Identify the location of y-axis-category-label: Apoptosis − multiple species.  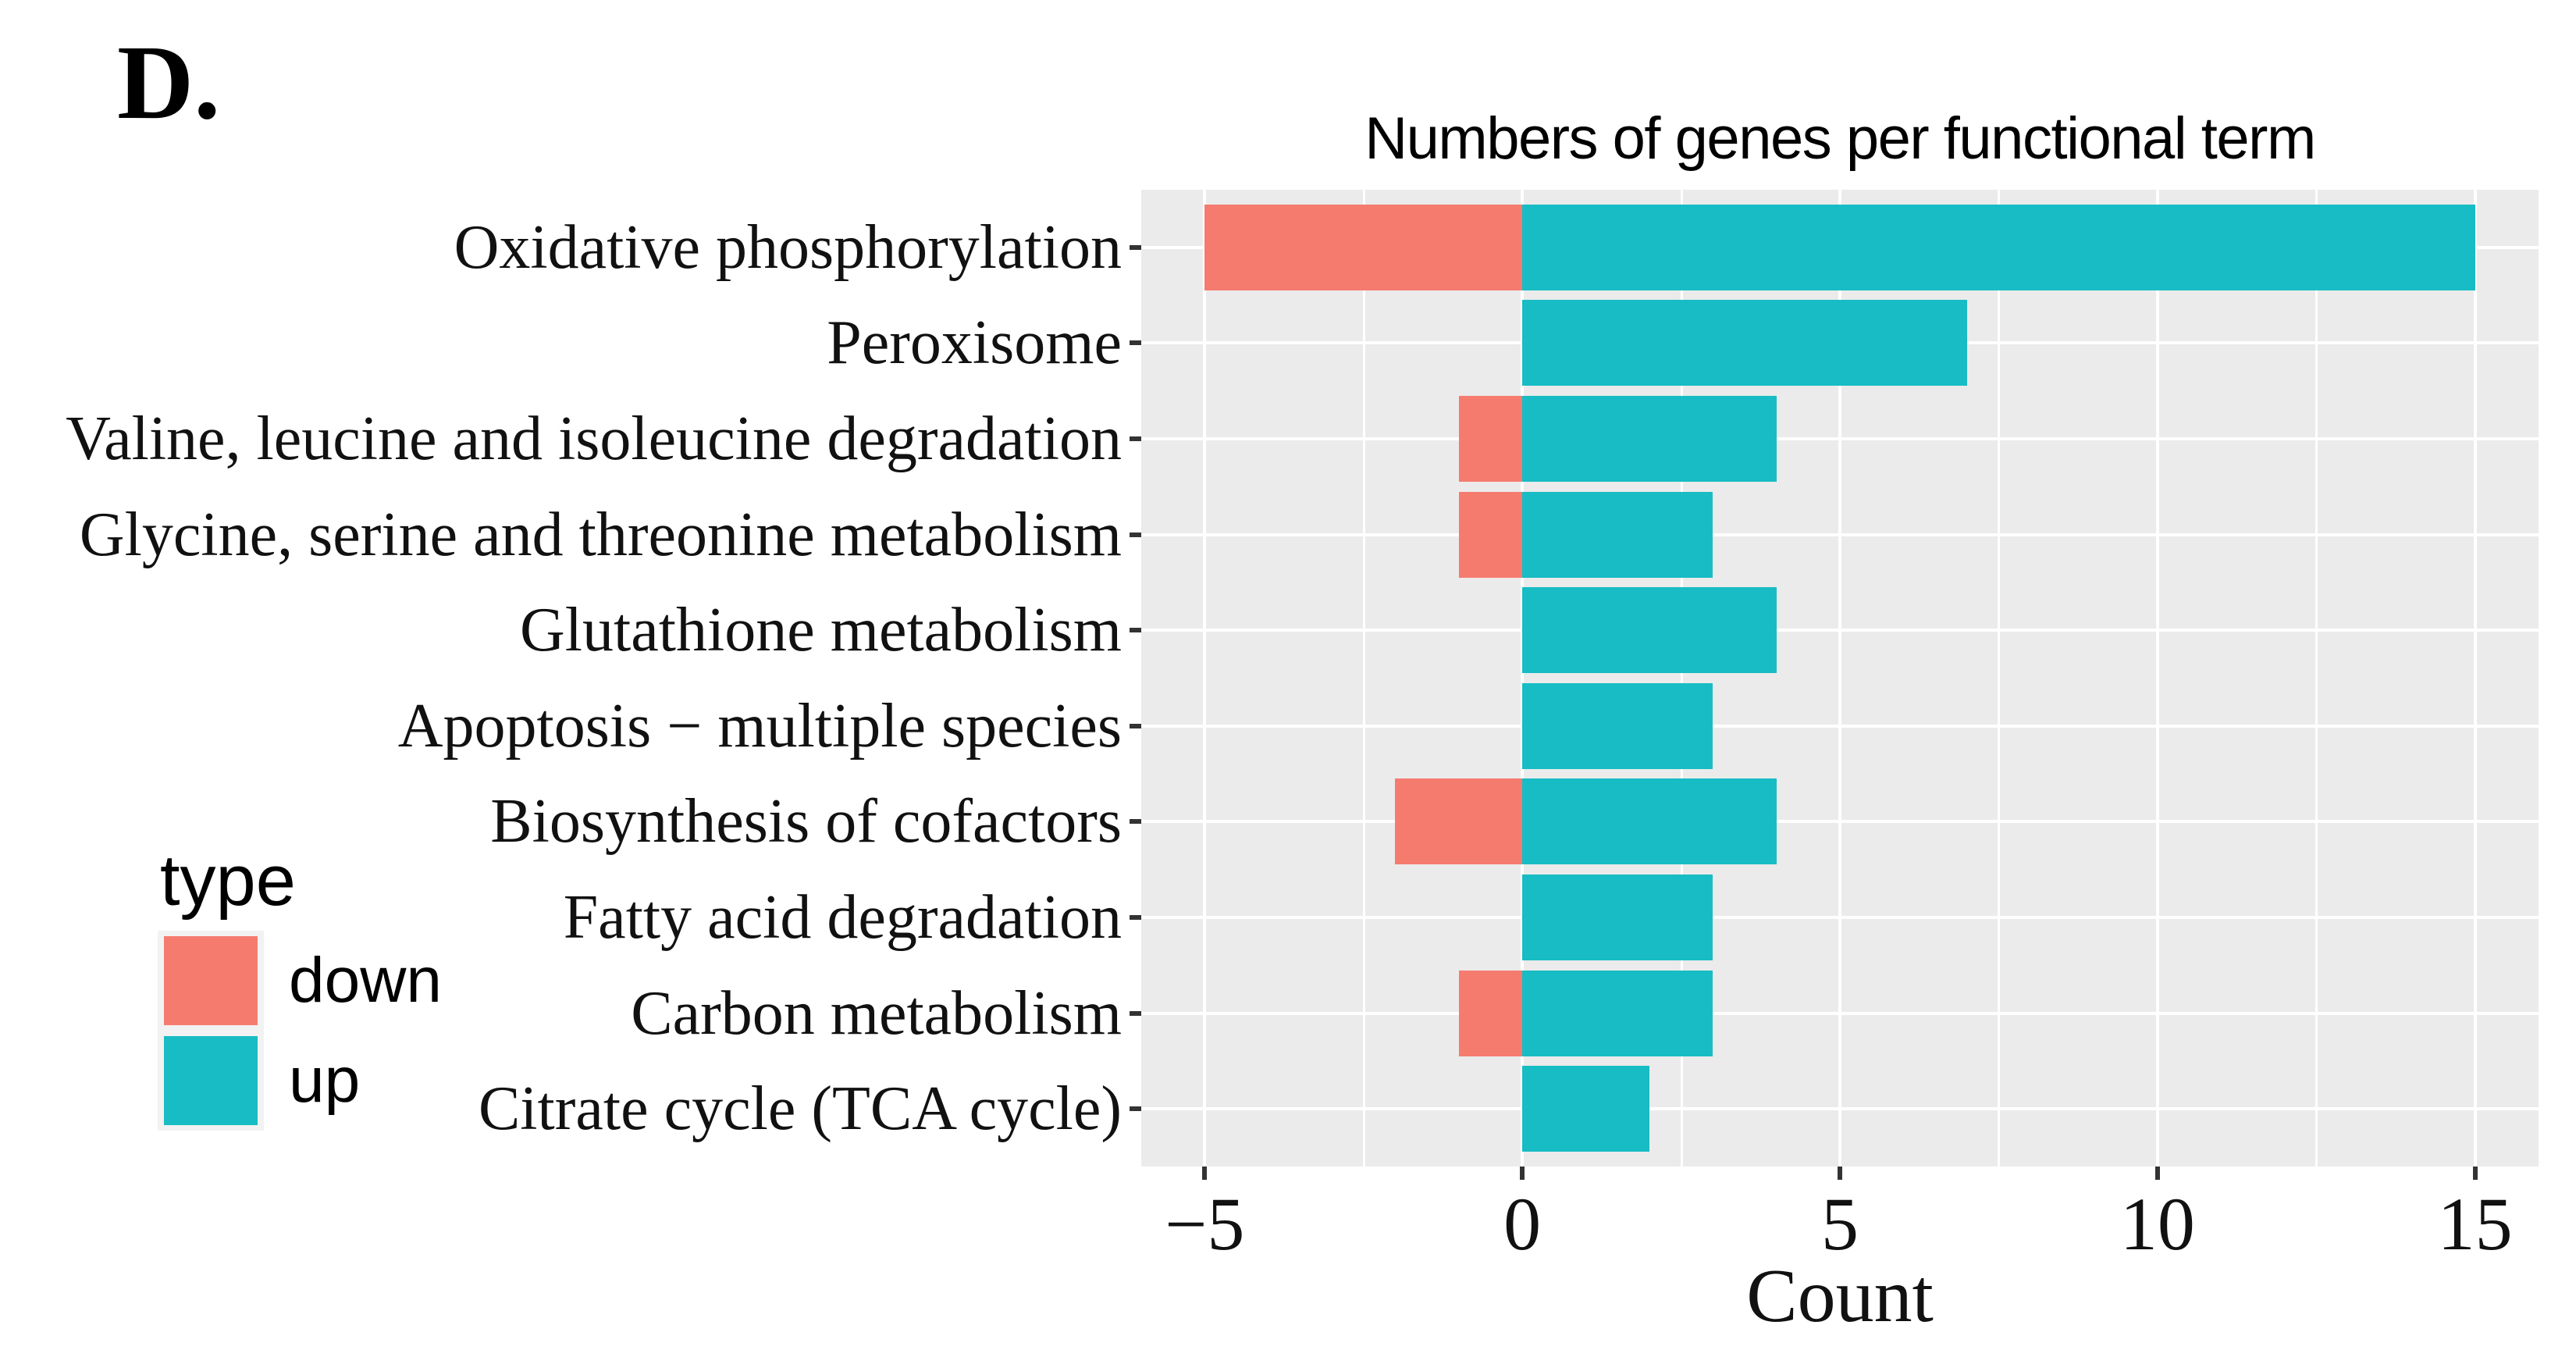
(759, 725).